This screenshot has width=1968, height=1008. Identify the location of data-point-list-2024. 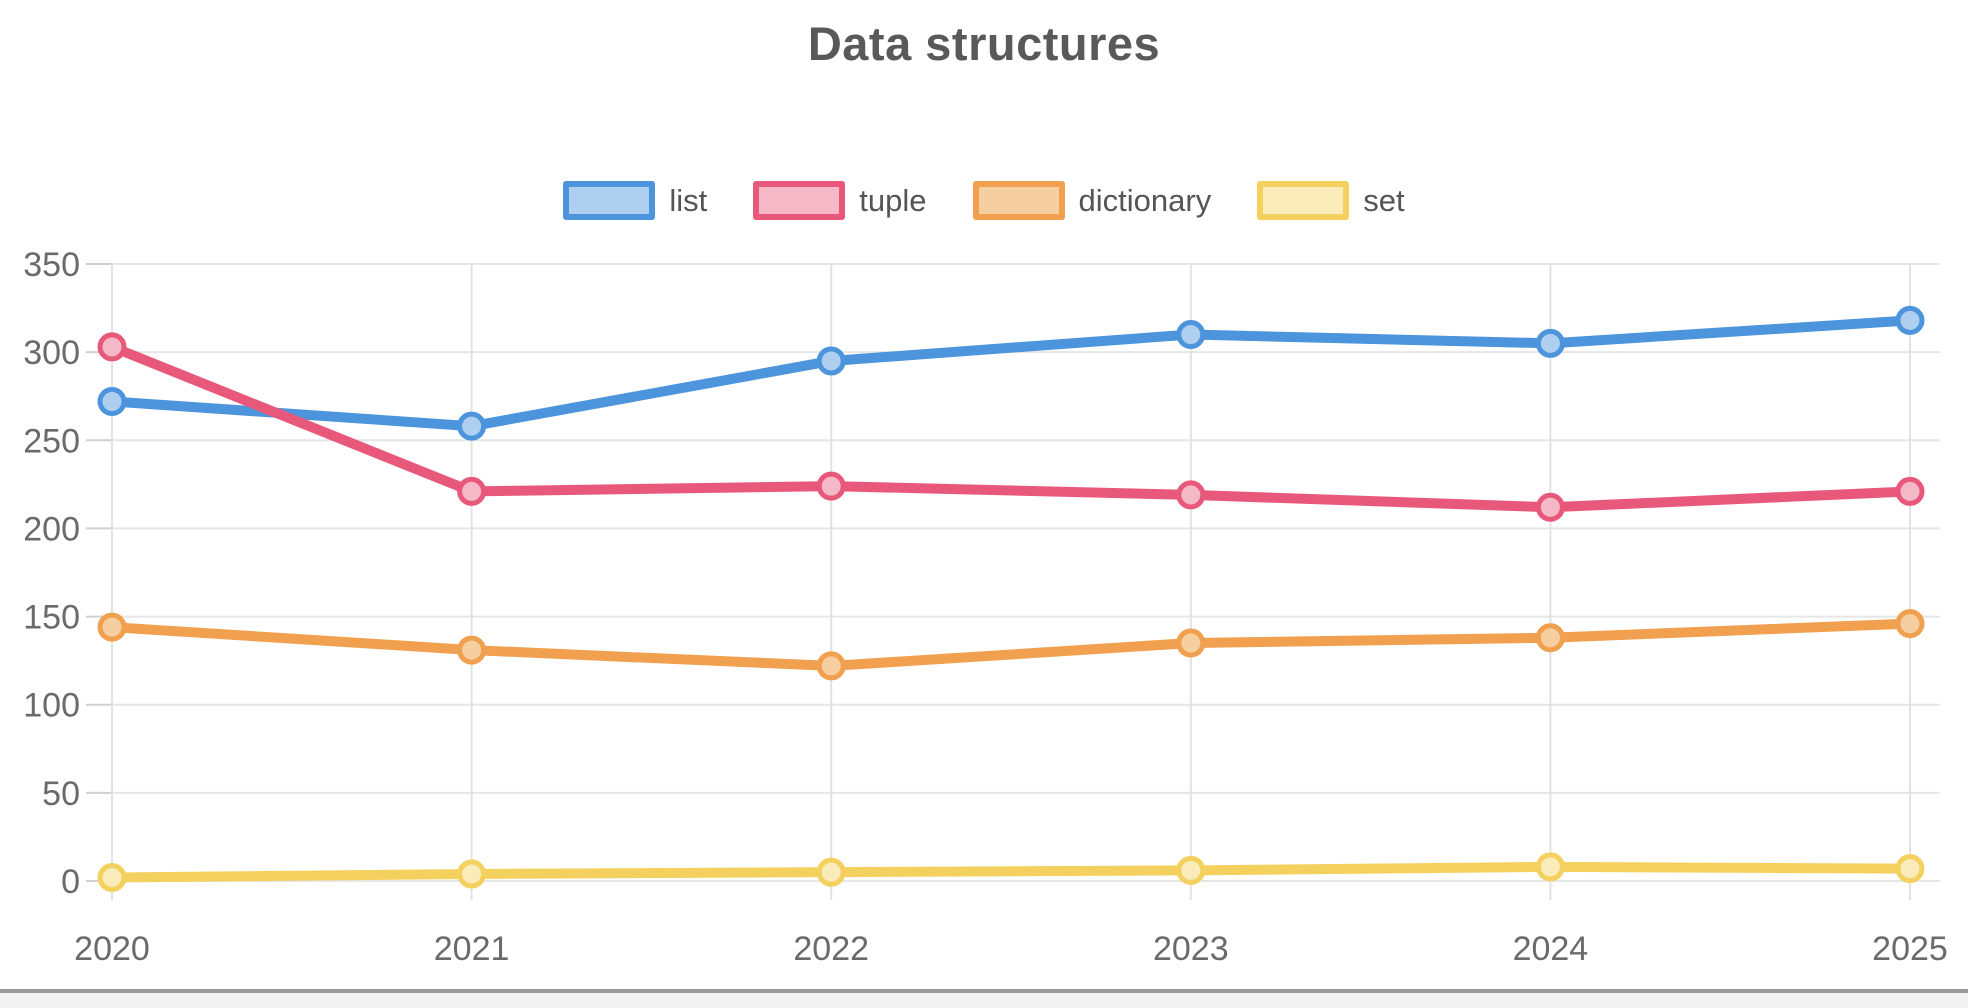
(1550, 343).